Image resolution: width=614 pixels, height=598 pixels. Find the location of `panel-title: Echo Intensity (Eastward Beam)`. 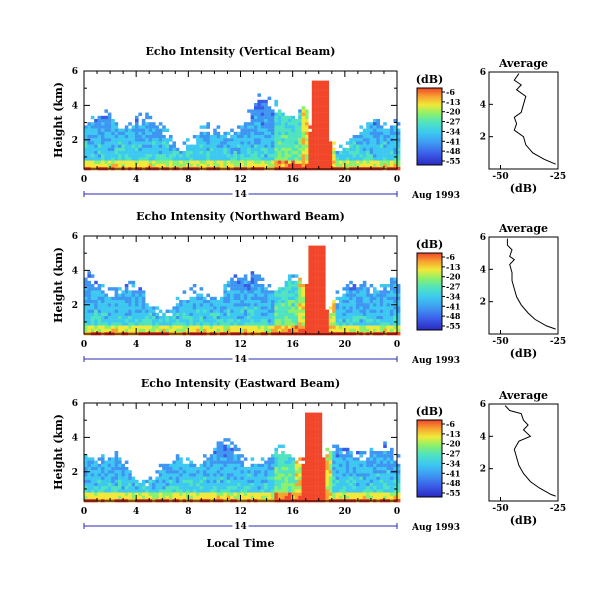

panel-title: Echo Intensity (Eastward Beam) is located at coordinates (240, 383).